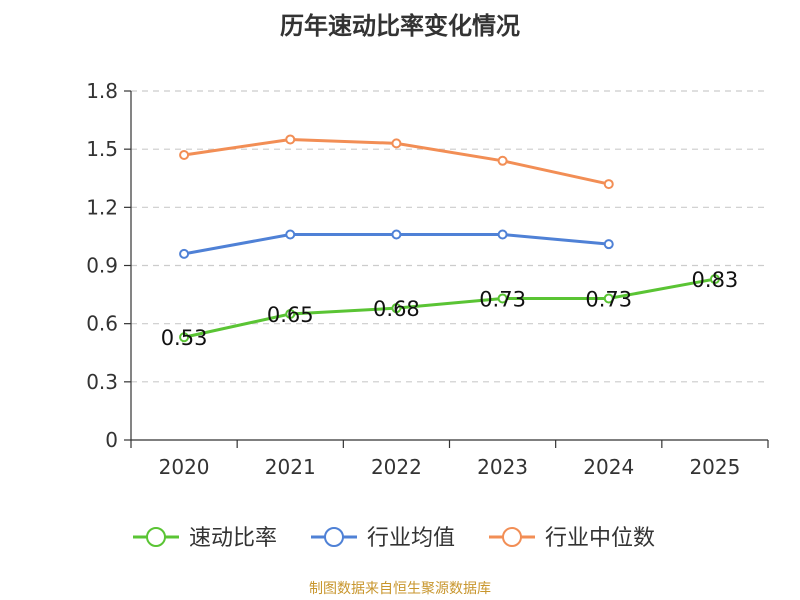 The image size is (800, 600). What do you see at coordinates (396, 467) in the screenshot?
I see `x-tick-label: 2022` at bounding box center [396, 467].